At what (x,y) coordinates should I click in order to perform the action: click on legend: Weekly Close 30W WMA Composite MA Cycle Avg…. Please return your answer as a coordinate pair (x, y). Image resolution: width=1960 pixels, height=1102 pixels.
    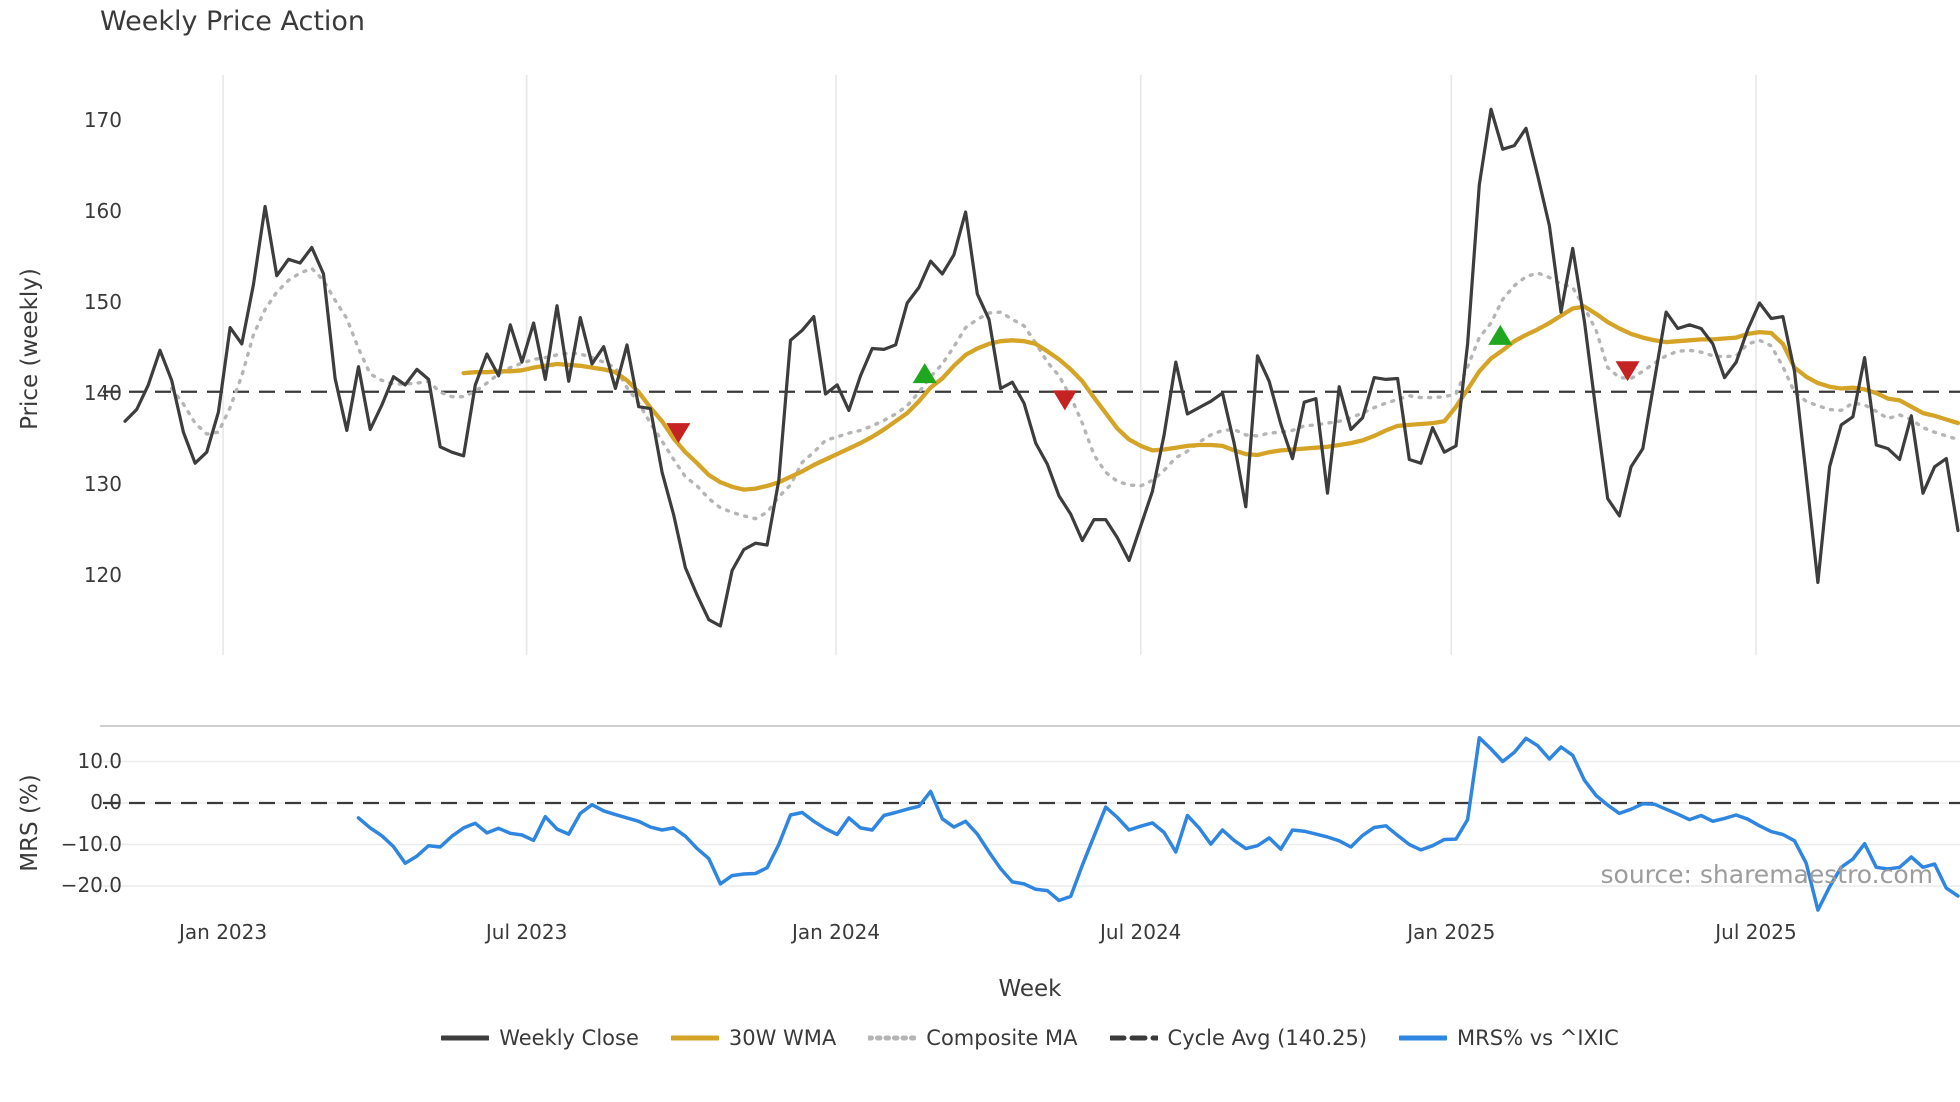
    Looking at the image, I should click on (1030, 1038).